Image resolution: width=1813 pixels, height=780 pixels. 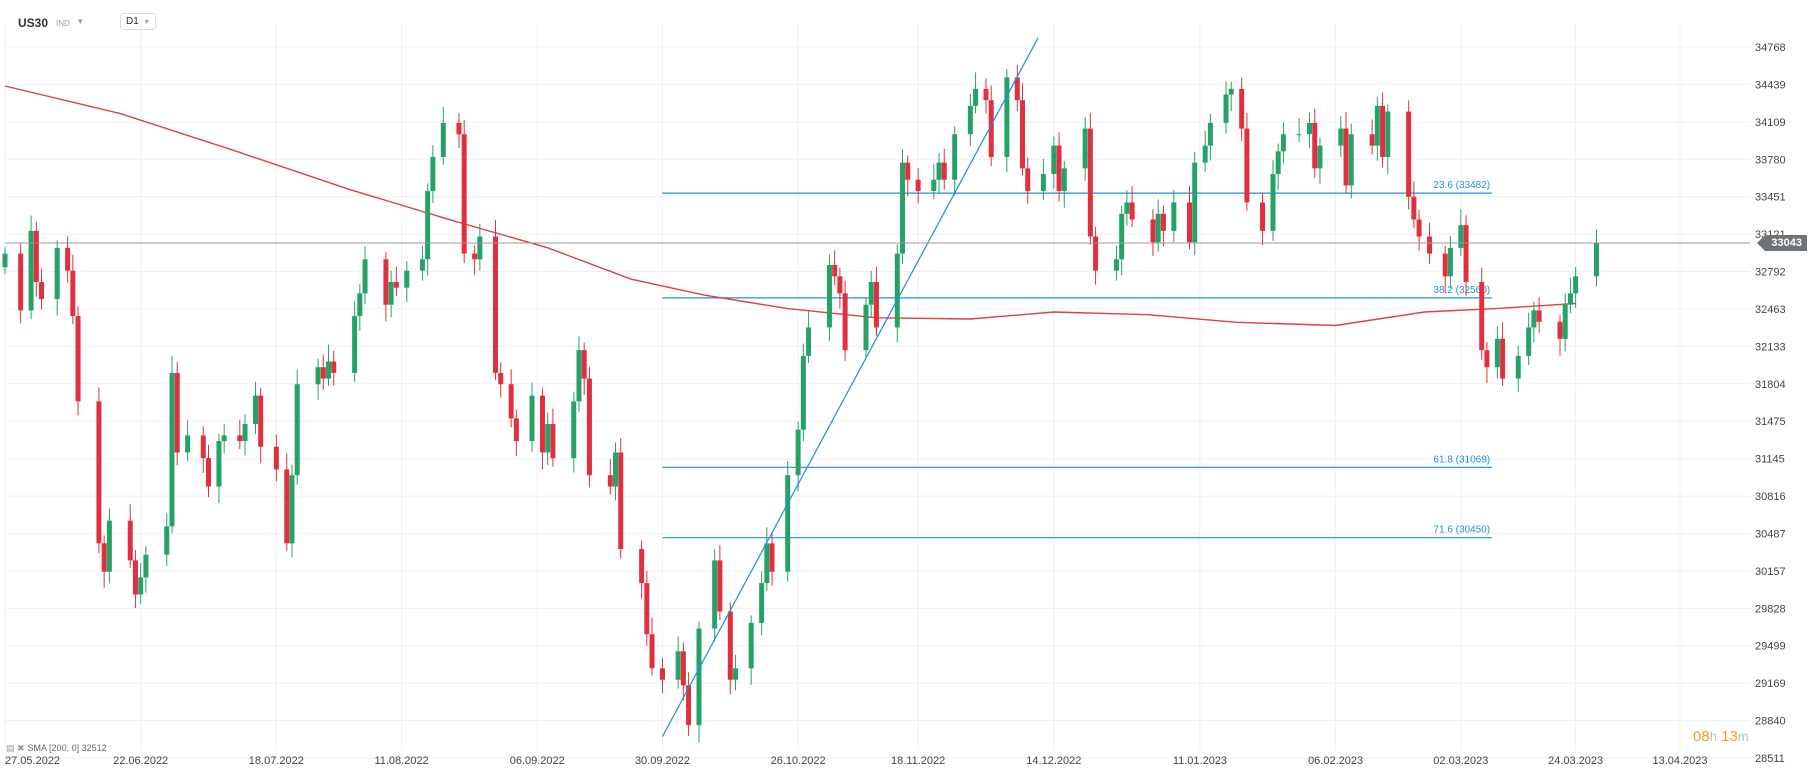 What do you see at coordinates (1770, 160) in the screenshot?
I see `y-tick-label: 33780` at bounding box center [1770, 160].